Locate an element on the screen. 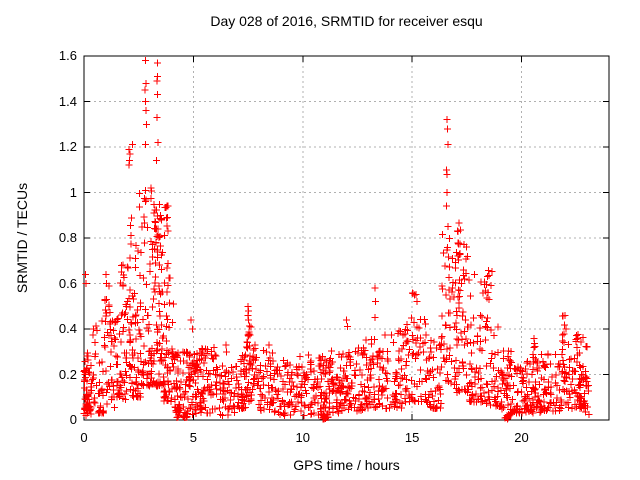  x-tick-label: 15 is located at coordinates (412, 437).